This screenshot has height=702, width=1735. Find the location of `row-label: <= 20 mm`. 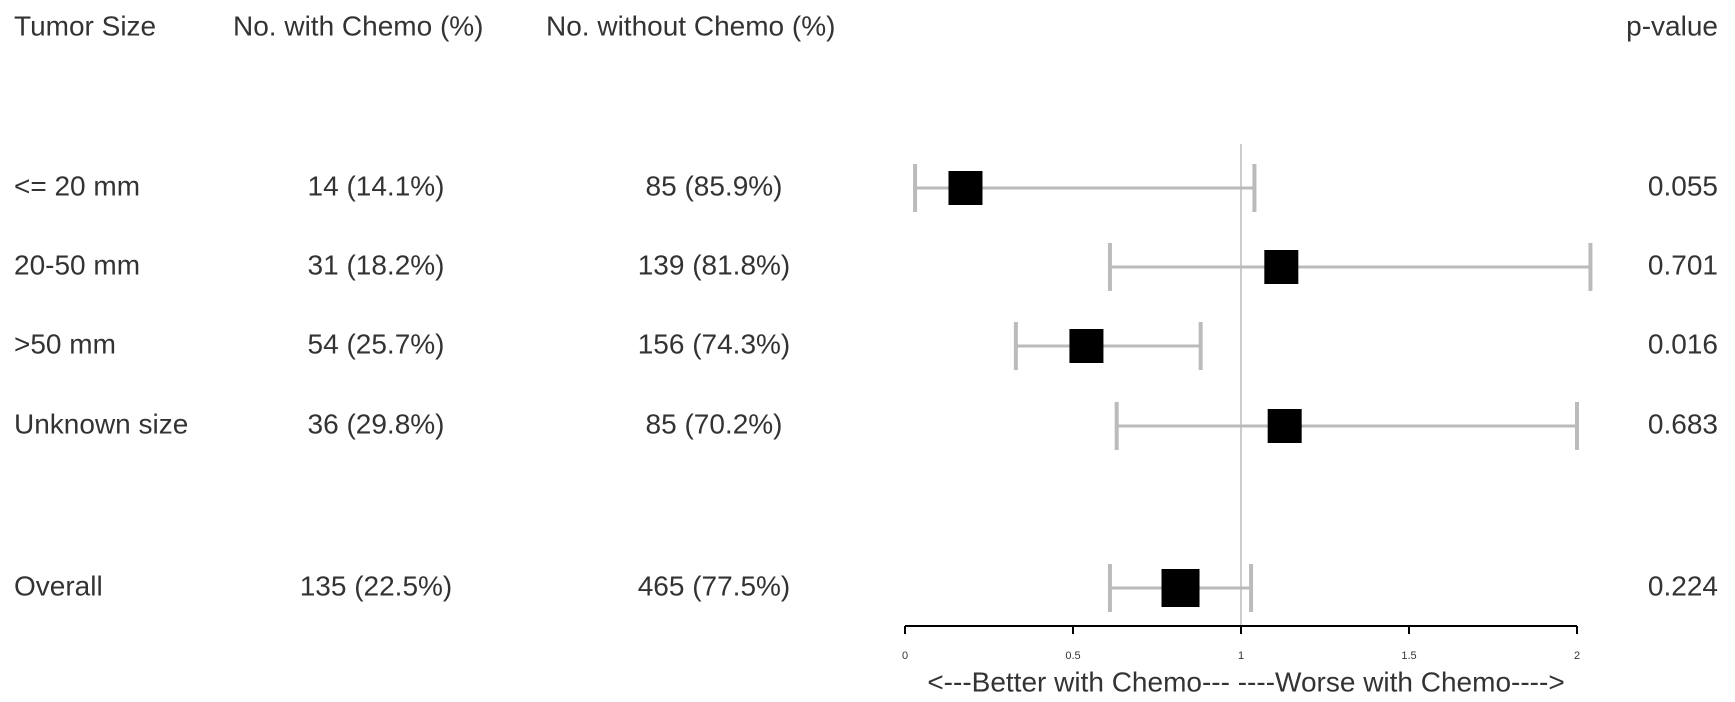

row-label: <= 20 mm is located at coordinates (77, 185).